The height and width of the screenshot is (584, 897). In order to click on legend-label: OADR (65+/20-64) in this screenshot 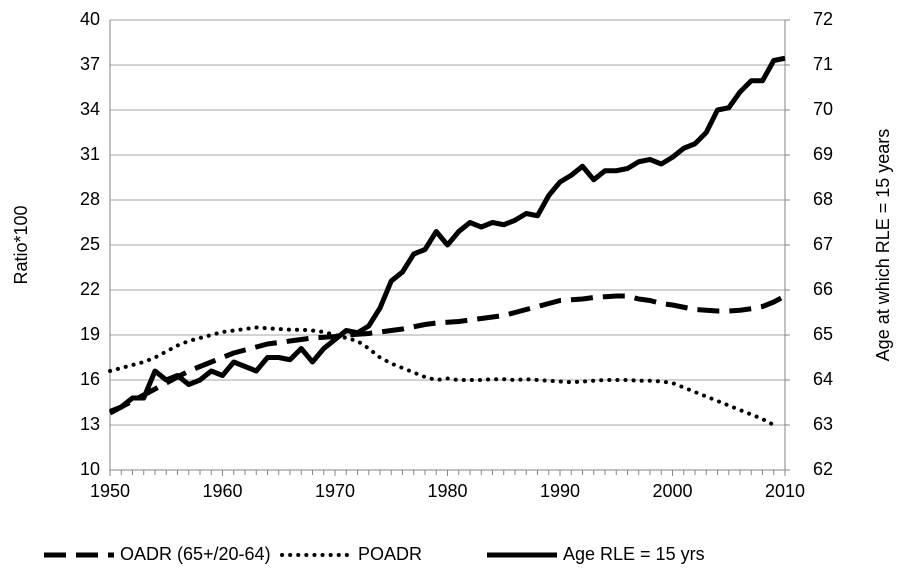, I will do `click(195, 554)`.